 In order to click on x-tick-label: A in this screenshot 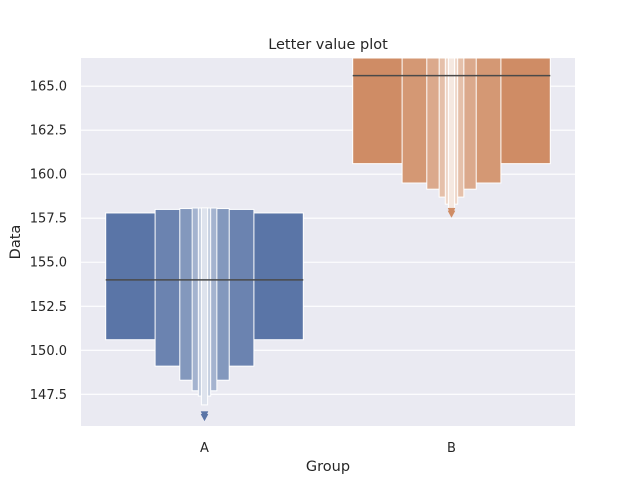, I will do `click(204, 448)`.